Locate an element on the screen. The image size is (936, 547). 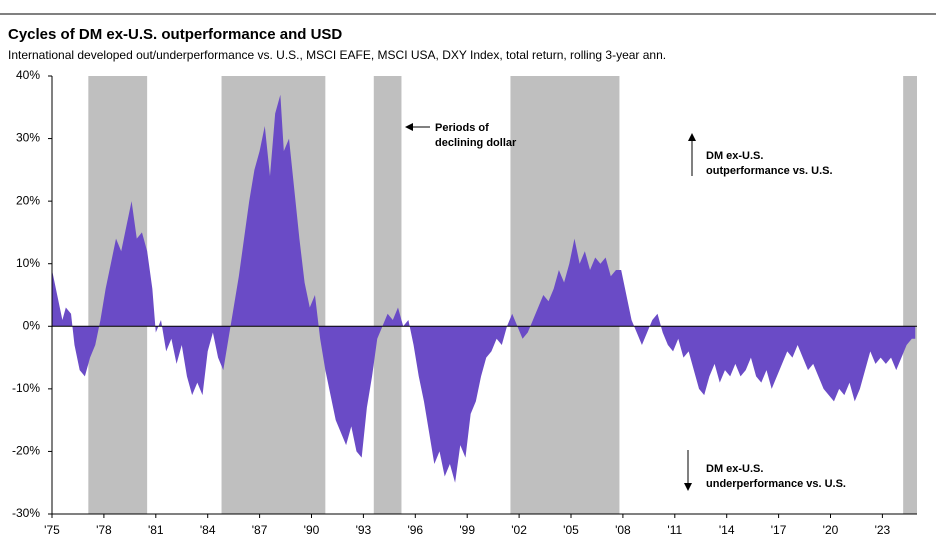
x-tick-label: '78 is located at coordinates (104, 530).